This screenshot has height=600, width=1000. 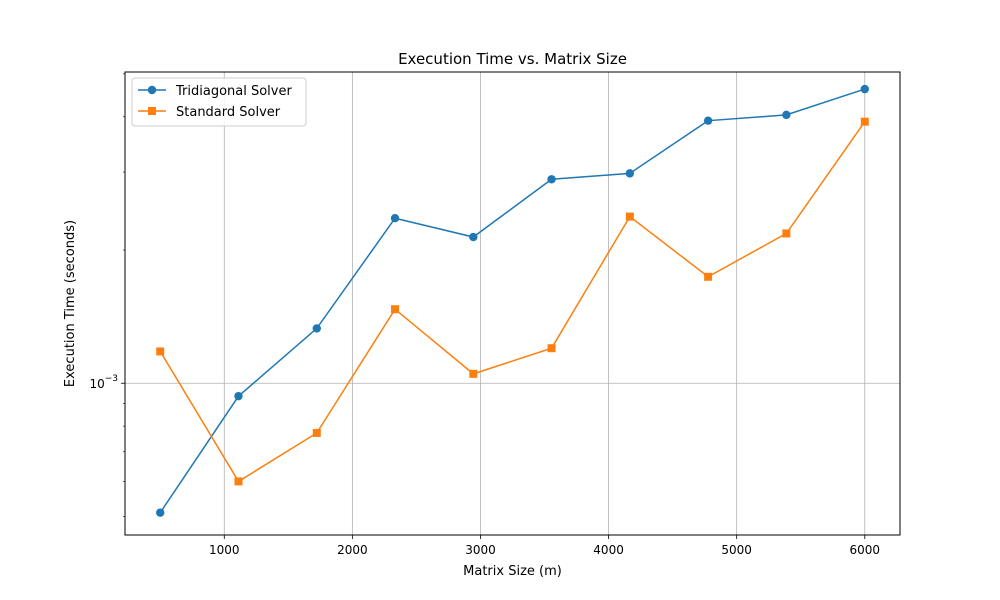 I want to click on legend-box, so click(x=219, y=102).